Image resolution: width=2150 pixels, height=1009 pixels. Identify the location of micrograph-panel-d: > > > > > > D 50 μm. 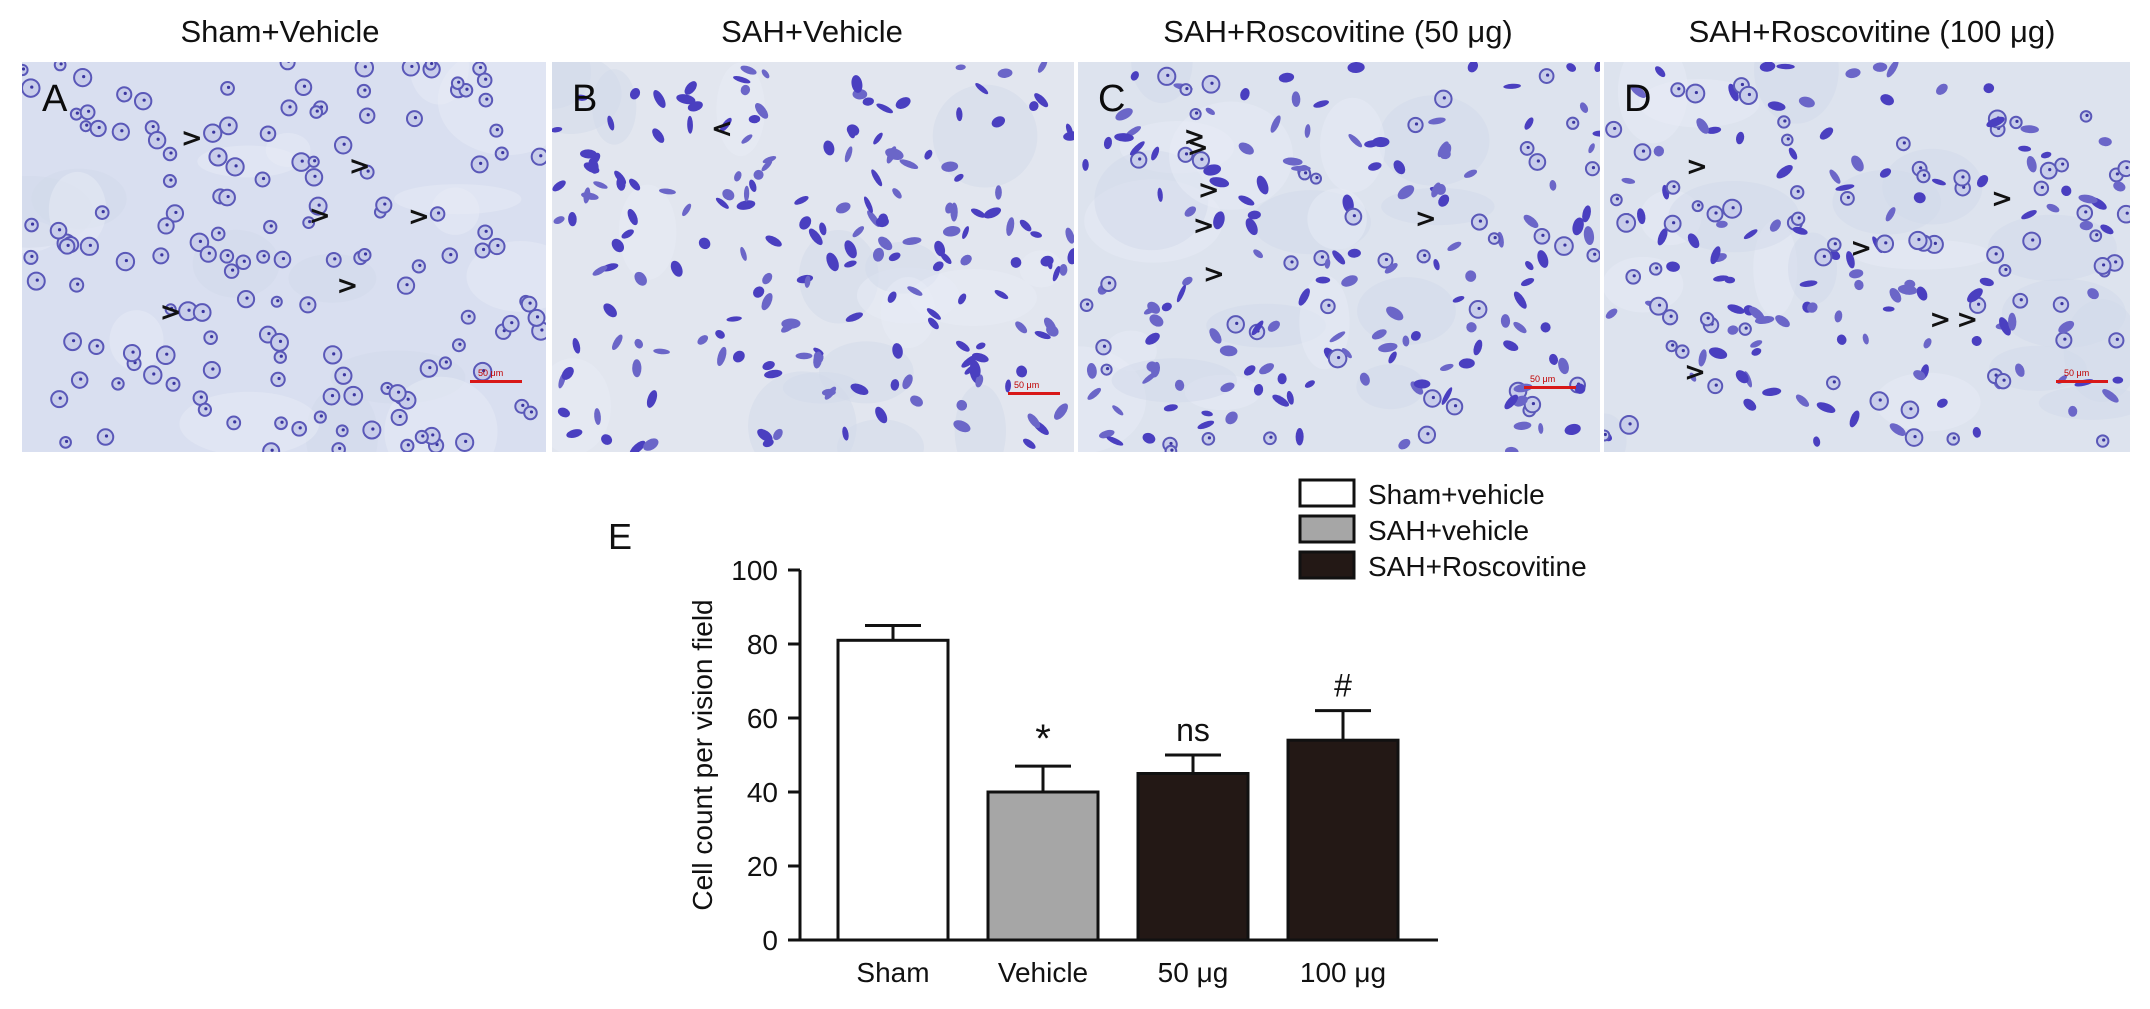
(1867, 257).